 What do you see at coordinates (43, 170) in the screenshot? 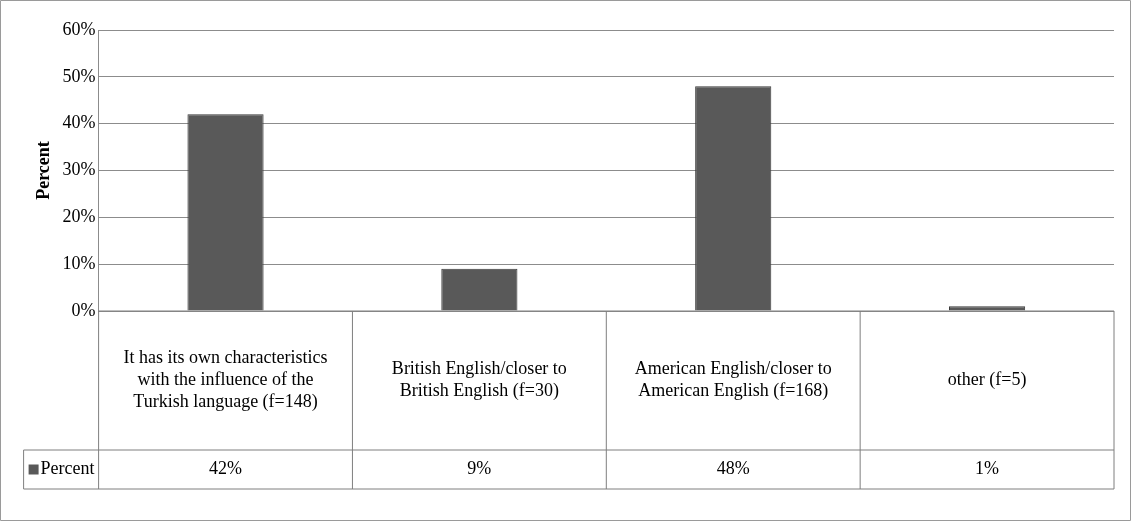
I see `y-axis-title: Percent` at bounding box center [43, 170].